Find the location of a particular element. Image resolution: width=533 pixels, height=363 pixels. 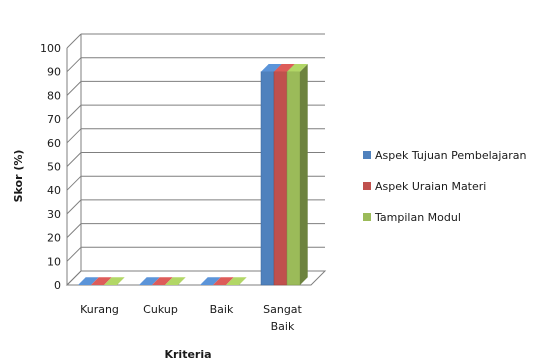

legend-item: Aspek Uraian Materi is located at coordinates (424, 186).